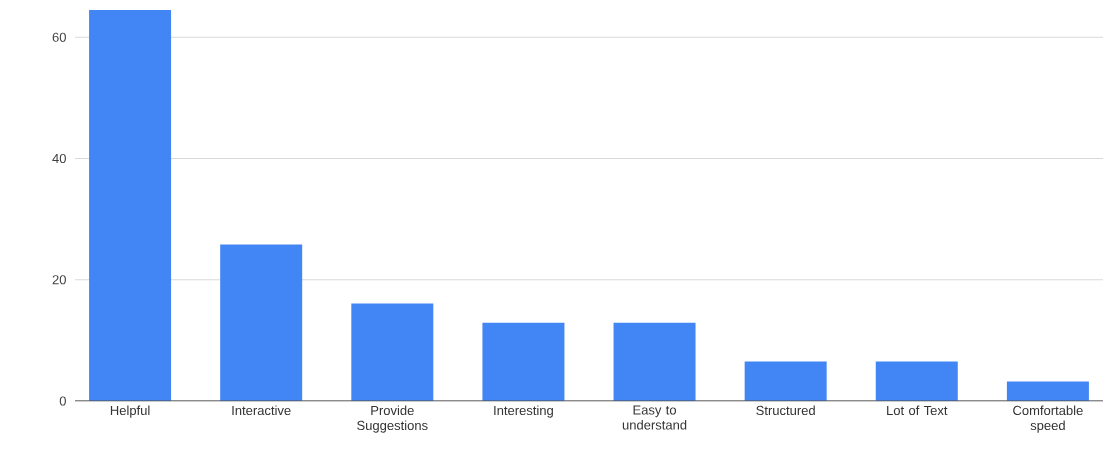 This screenshot has height=453, width=1105. Describe the element at coordinates (59, 280) in the screenshot. I see `y-tick-label: 20` at that location.